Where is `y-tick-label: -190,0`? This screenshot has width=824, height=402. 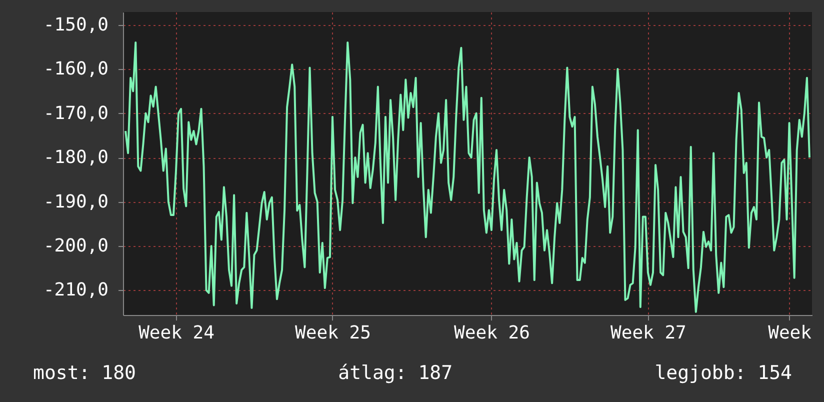
y-tick-label: -190,0 is located at coordinates (75, 201).